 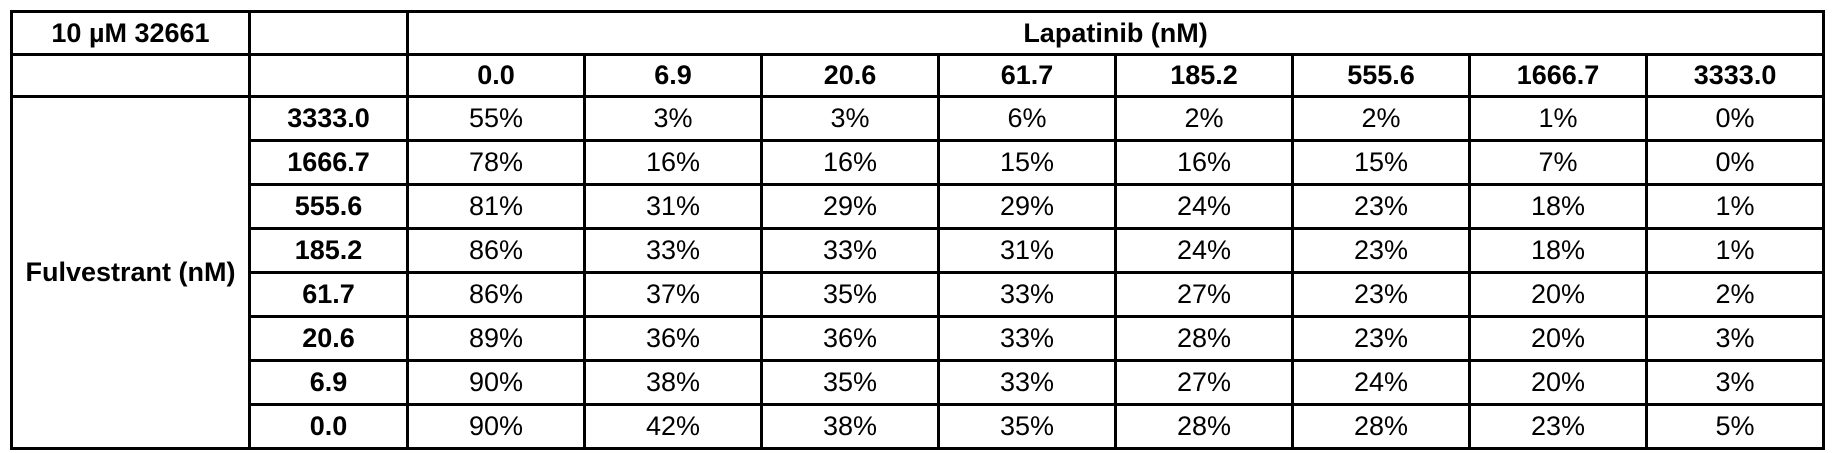 I want to click on viability-cell: 81%, so click(x=496, y=206).